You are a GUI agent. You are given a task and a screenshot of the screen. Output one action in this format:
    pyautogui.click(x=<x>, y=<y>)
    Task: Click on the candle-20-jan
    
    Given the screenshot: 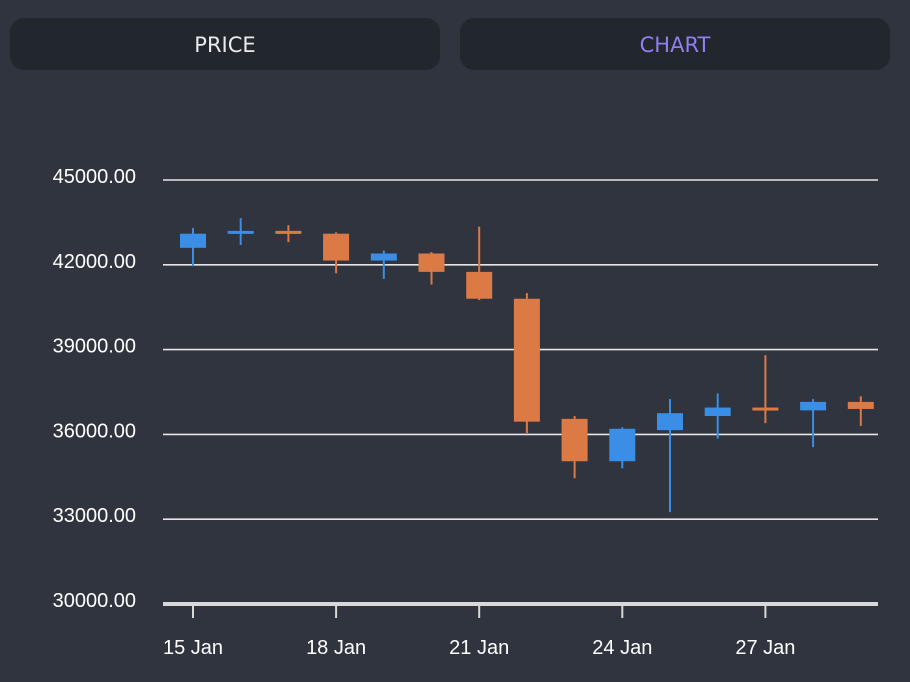 What is the action you would take?
    pyautogui.click(x=431, y=268)
    